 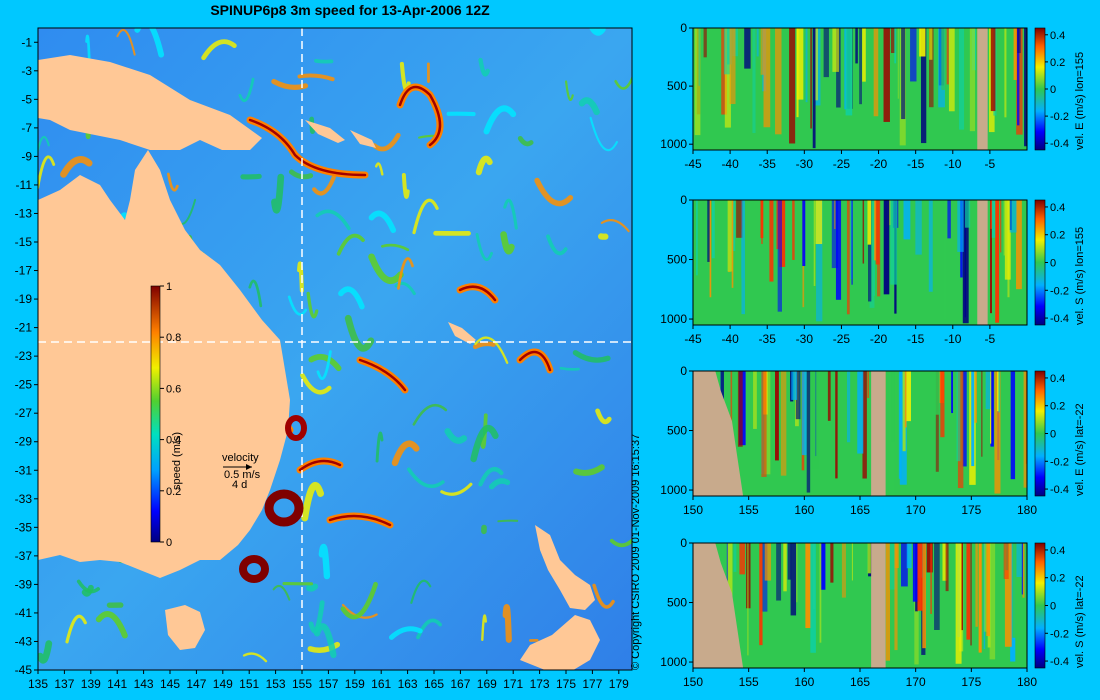 What do you see at coordinates (990, 339) in the screenshot?
I see `section-x-tick-label: -5` at bounding box center [990, 339].